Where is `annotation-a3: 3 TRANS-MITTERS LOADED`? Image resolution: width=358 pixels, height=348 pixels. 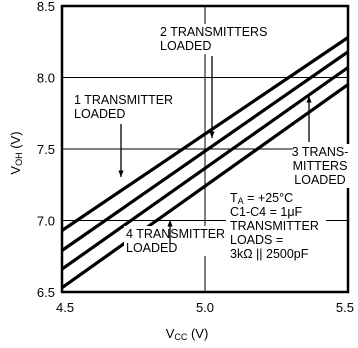 annotation-a3: 3 TRANS-MITTERS LOADED is located at coordinates (320, 166).